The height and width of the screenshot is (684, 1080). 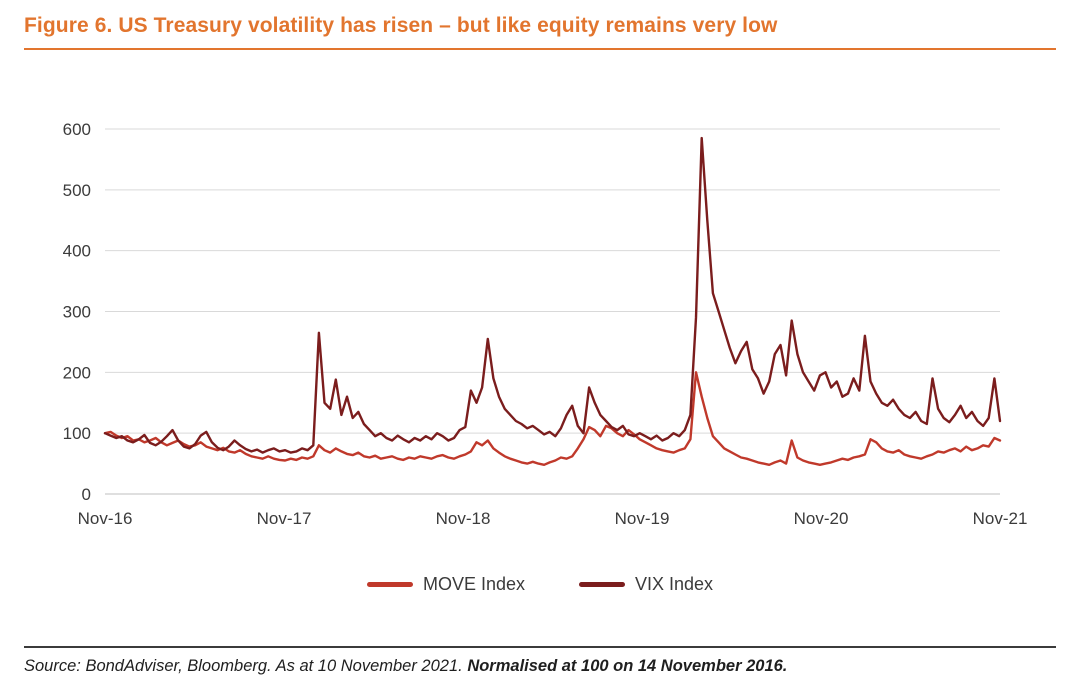 I want to click on y-axis-tick-label: 100, so click(x=77, y=433).